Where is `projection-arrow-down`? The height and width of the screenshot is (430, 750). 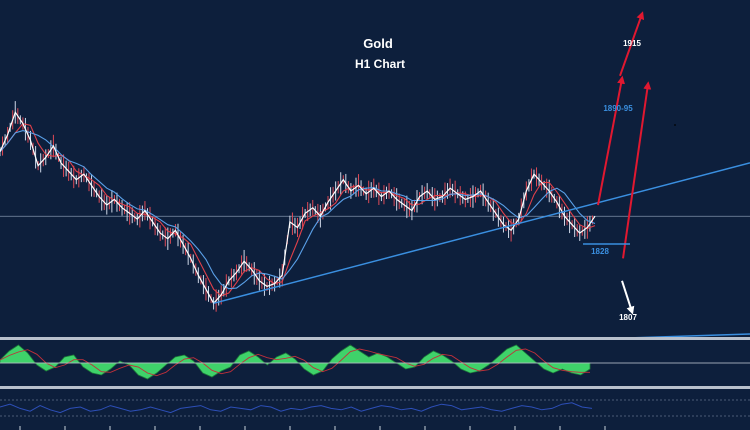
projection-arrow-down is located at coordinates (628, 297).